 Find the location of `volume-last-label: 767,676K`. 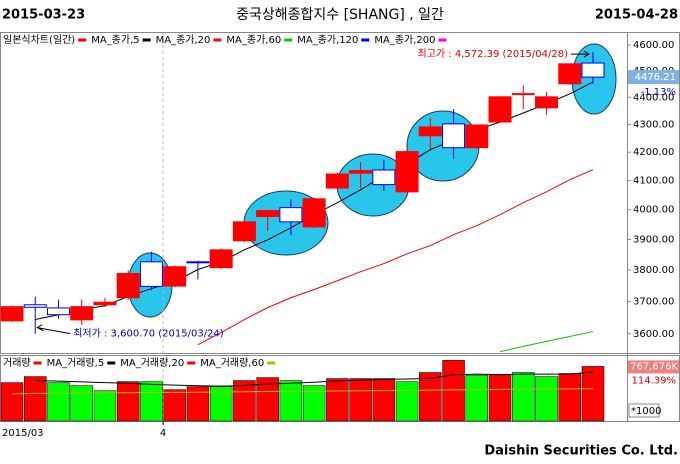

volume-last-label: 767,676K is located at coordinates (654, 366).